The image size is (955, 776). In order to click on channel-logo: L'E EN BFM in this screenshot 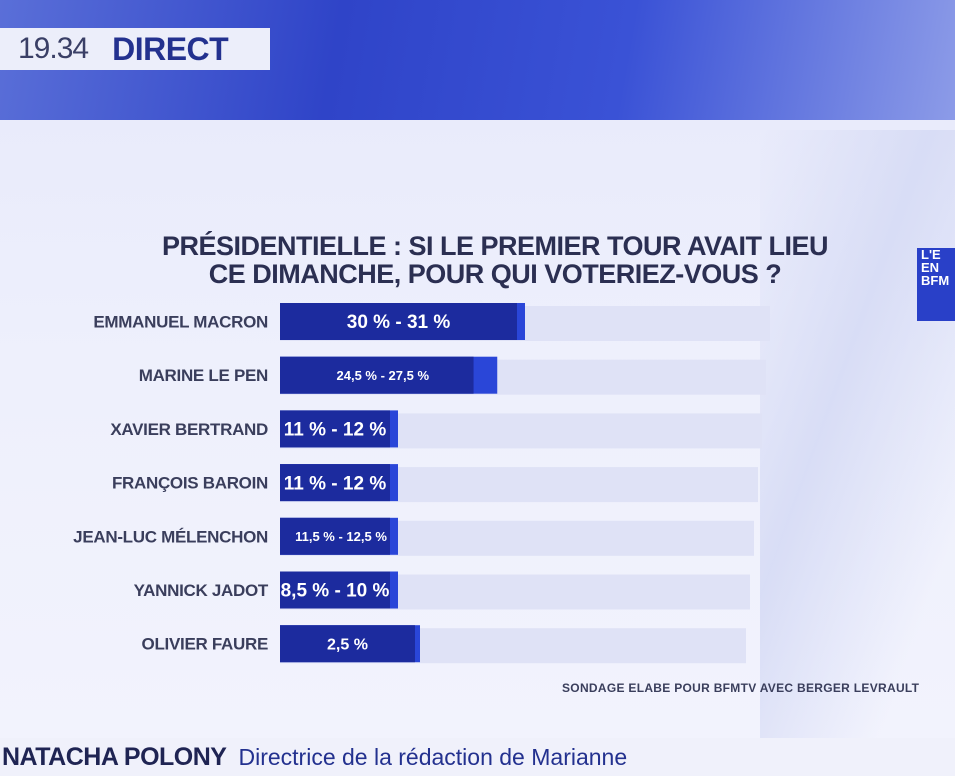, I will do `click(936, 284)`.